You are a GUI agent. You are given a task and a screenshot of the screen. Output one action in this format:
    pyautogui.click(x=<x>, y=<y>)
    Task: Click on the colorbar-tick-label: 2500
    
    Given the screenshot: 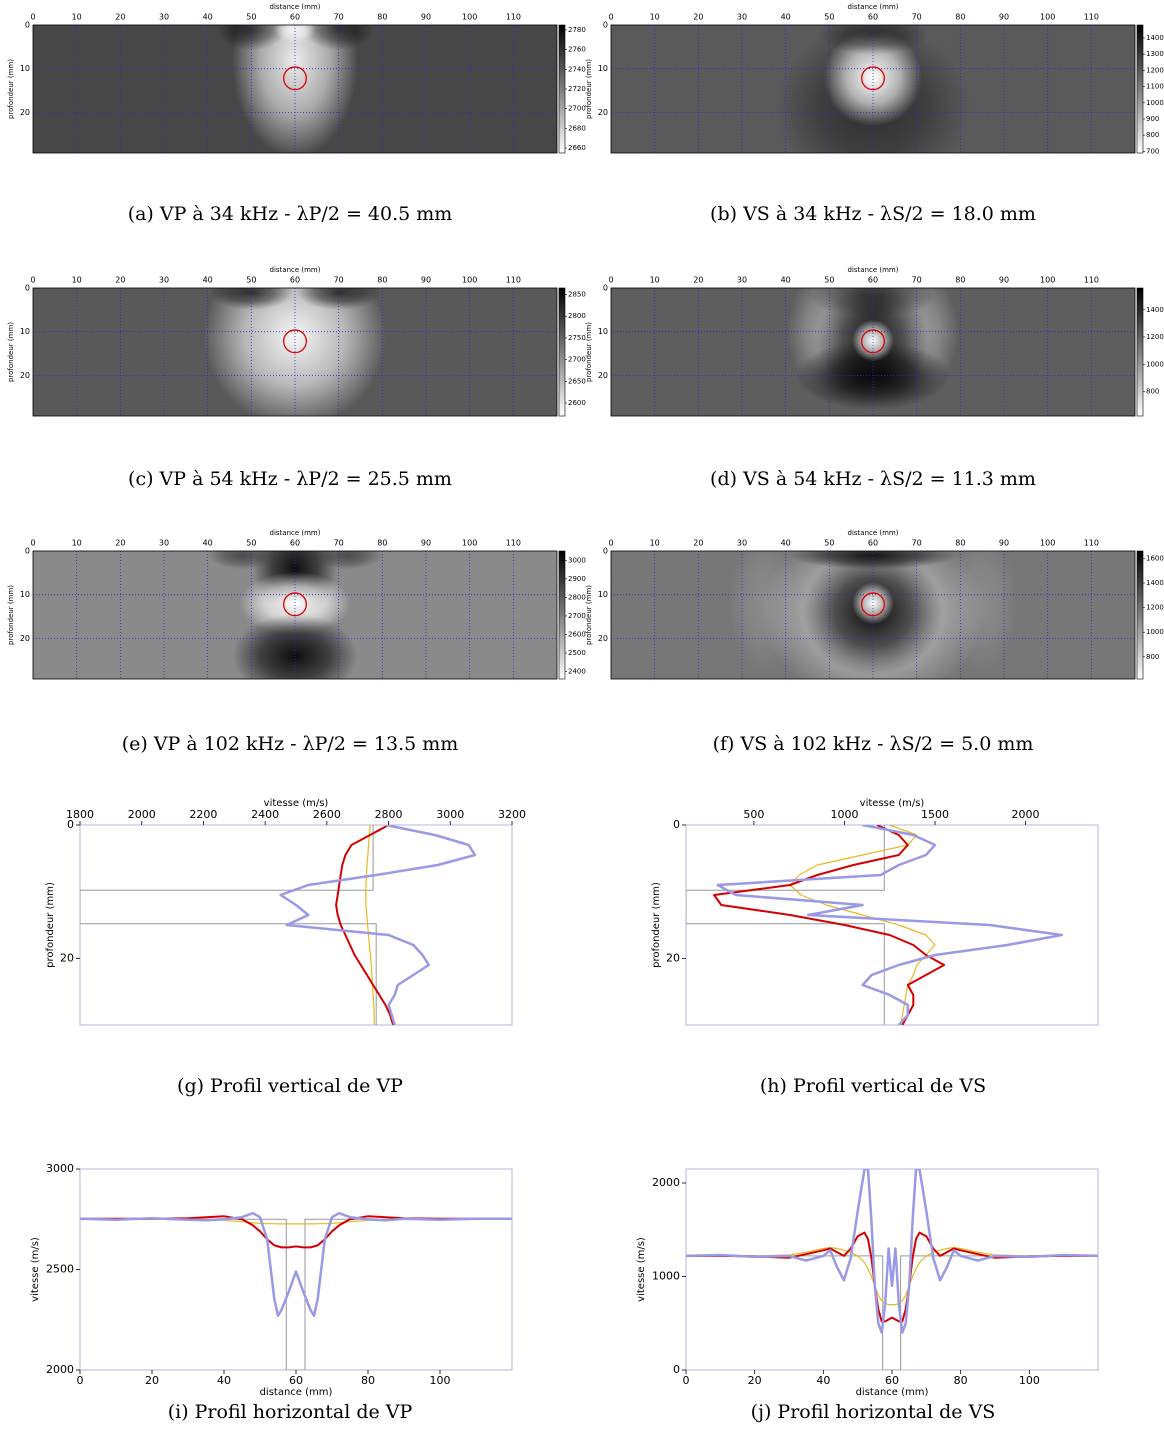 What is the action you would take?
    pyautogui.click(x=577, y=653)
    